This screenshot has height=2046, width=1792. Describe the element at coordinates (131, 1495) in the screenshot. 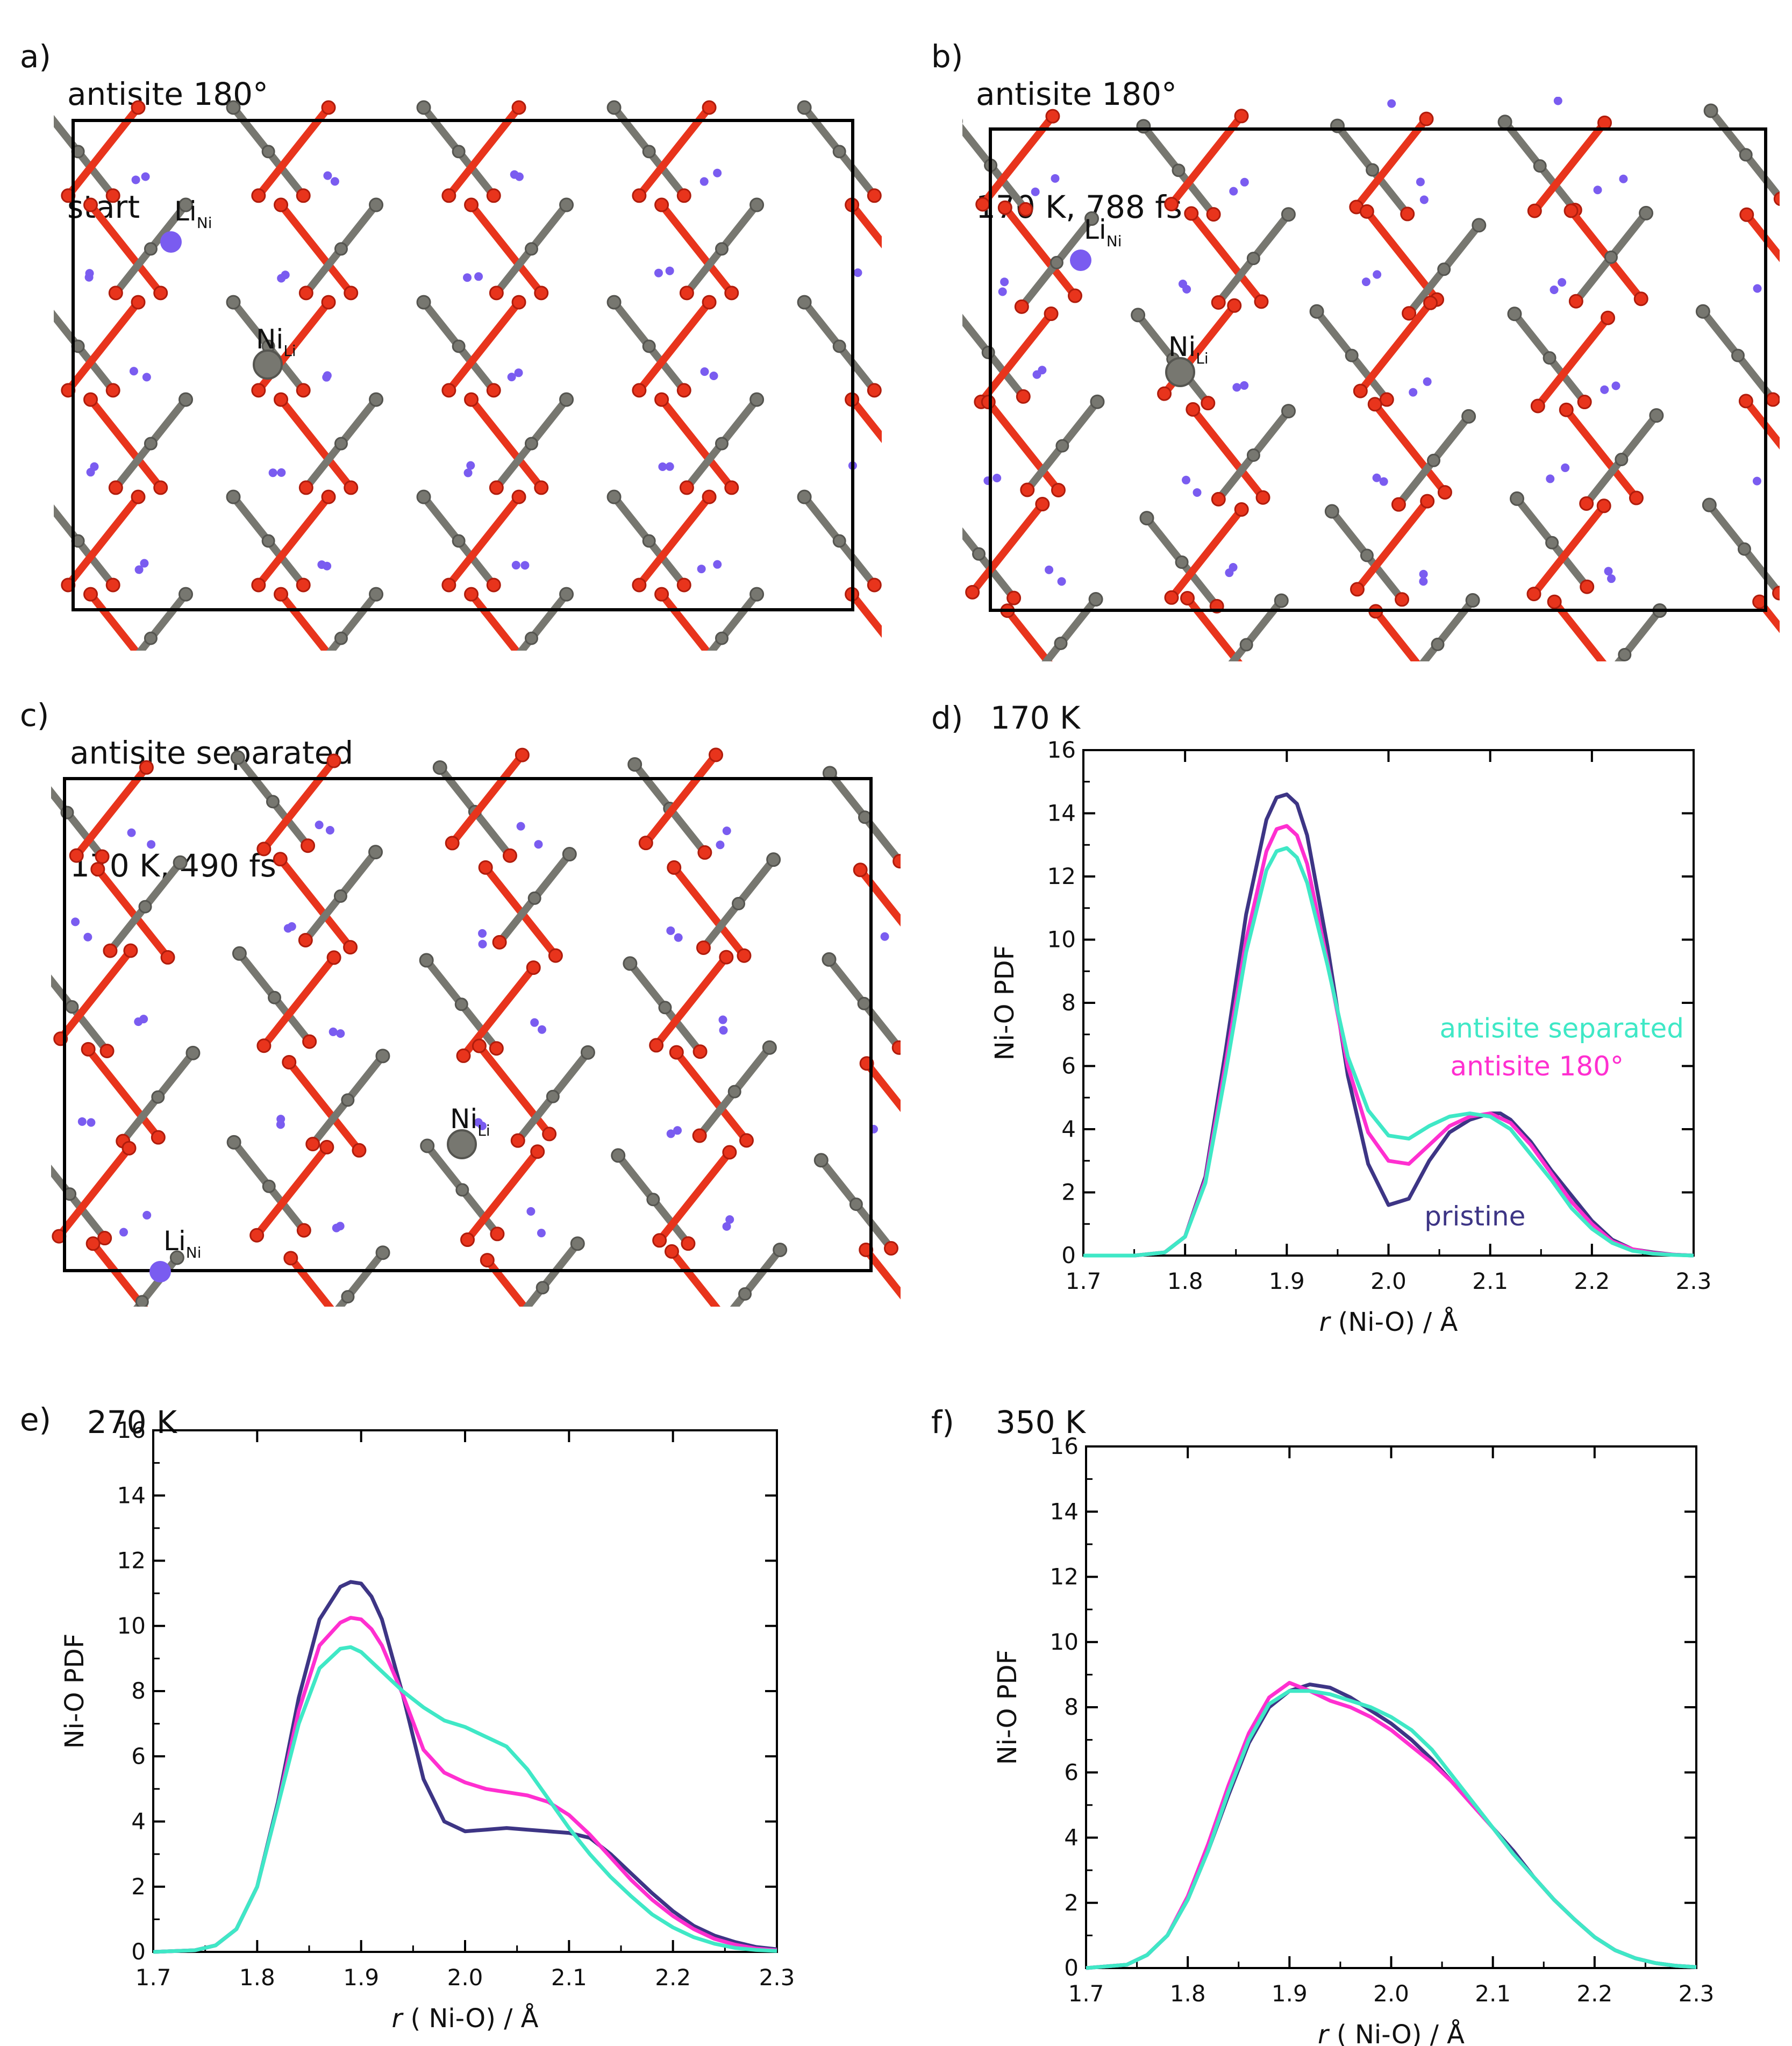

I see `y-tick-label: 14` at that location.